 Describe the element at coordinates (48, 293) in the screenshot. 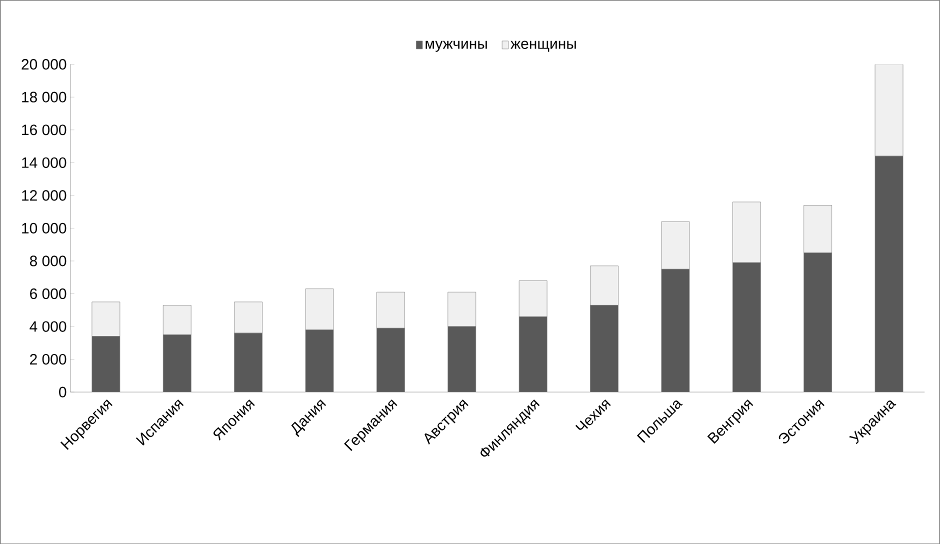

I see `y-tick-label: 6 000` at that location.